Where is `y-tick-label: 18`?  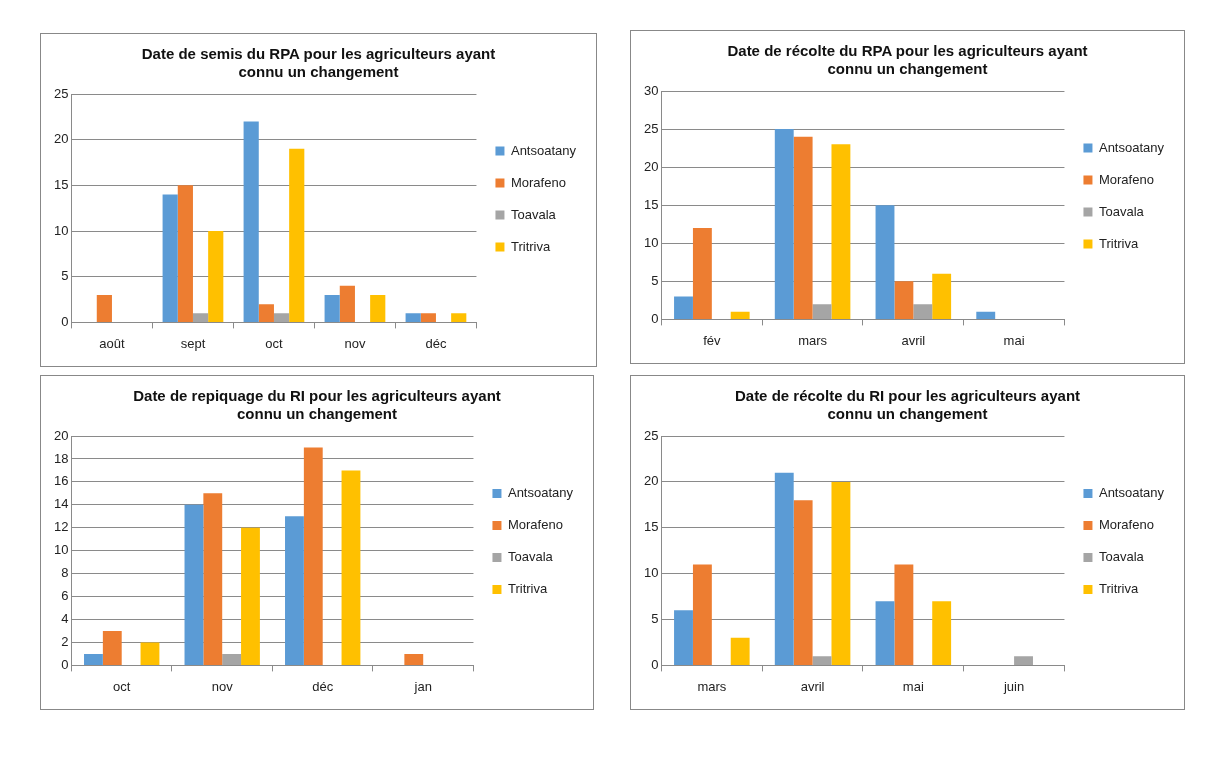
y-tick-label: 18 is located at coordinates (61, 458).